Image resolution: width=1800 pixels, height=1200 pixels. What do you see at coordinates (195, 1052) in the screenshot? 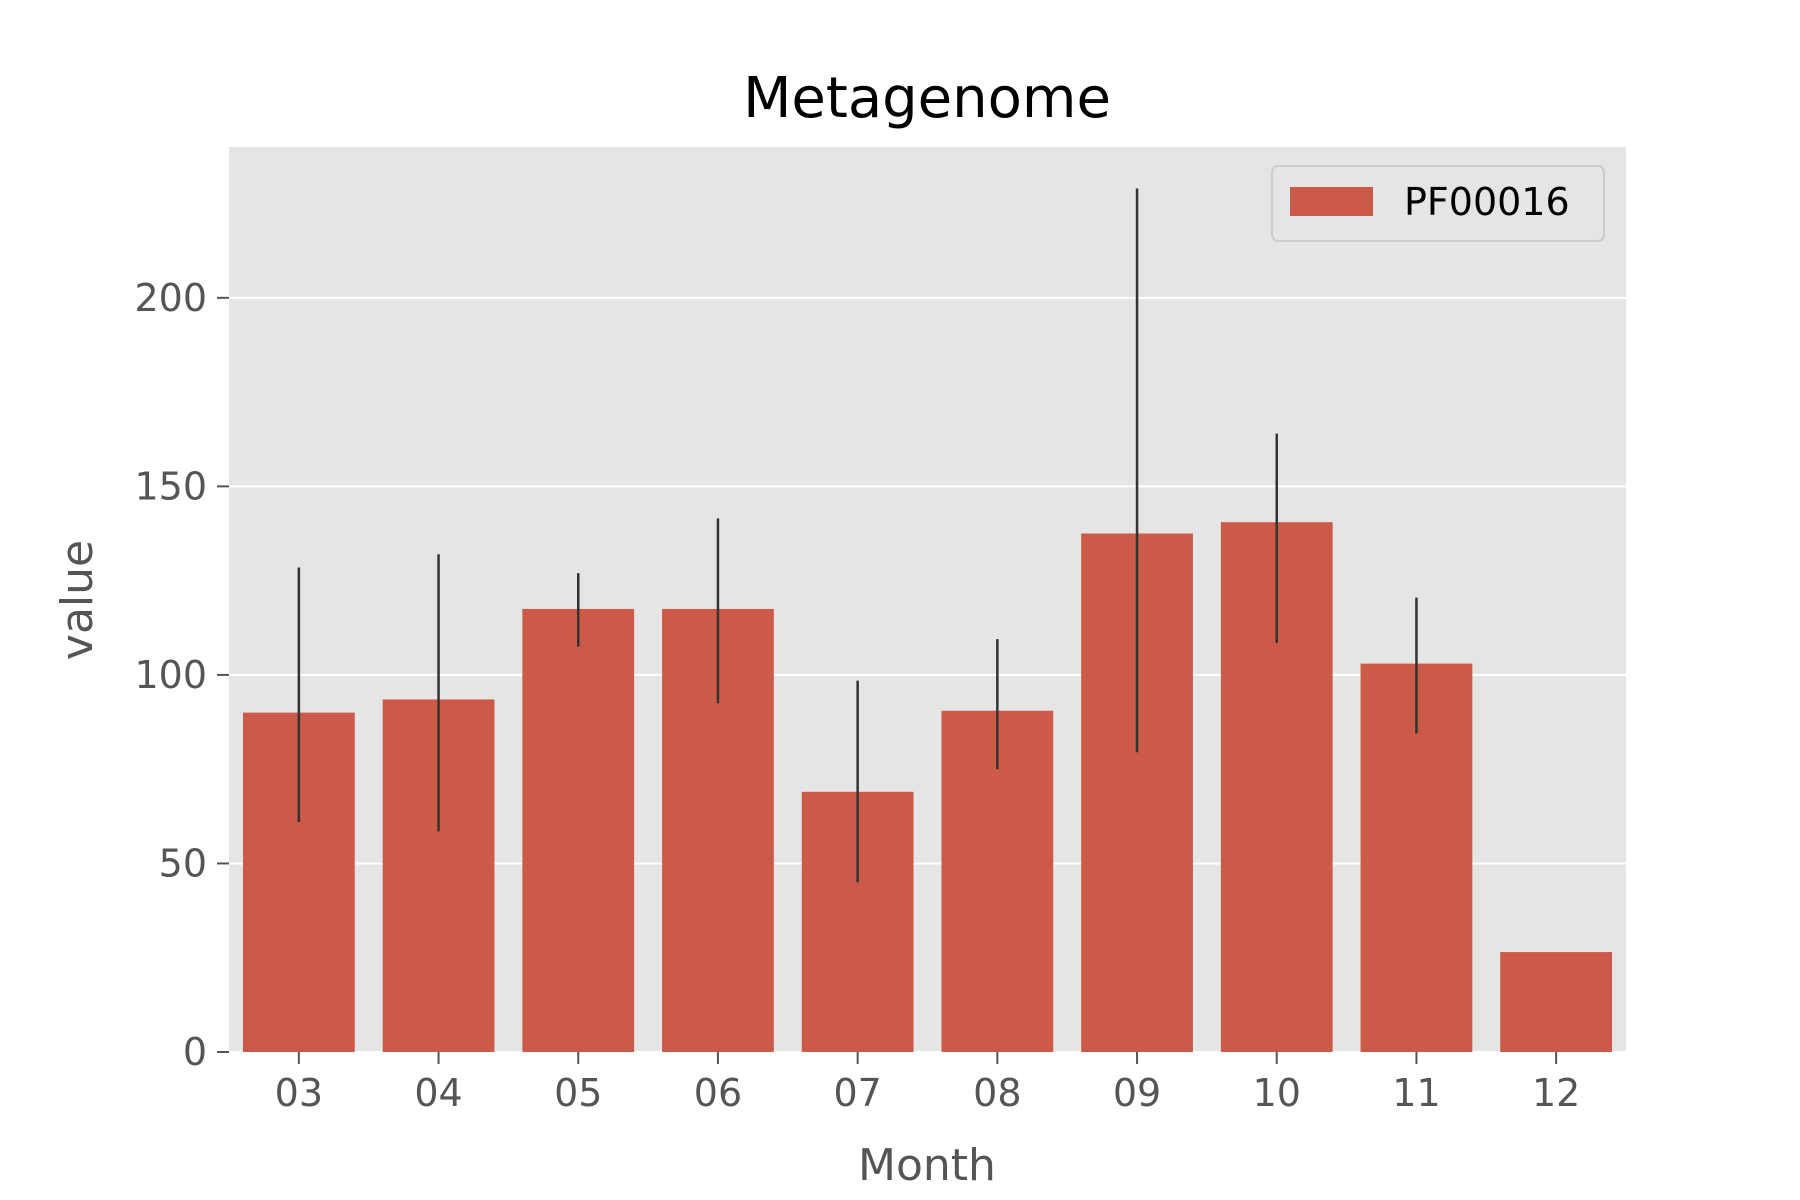
I see `y-tick-label: 0` at bounding box center [195, 1052].